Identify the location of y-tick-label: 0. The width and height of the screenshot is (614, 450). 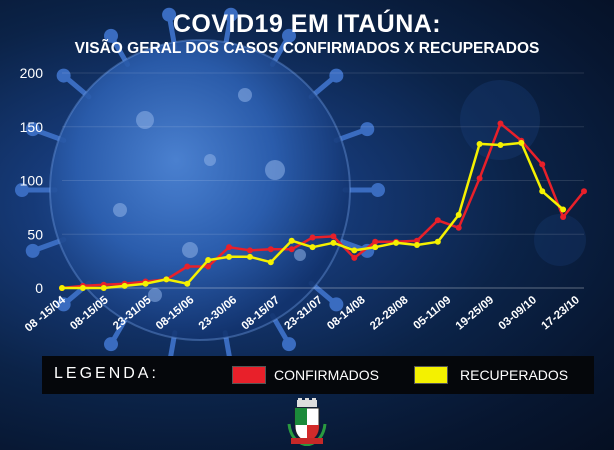
(39, 288).